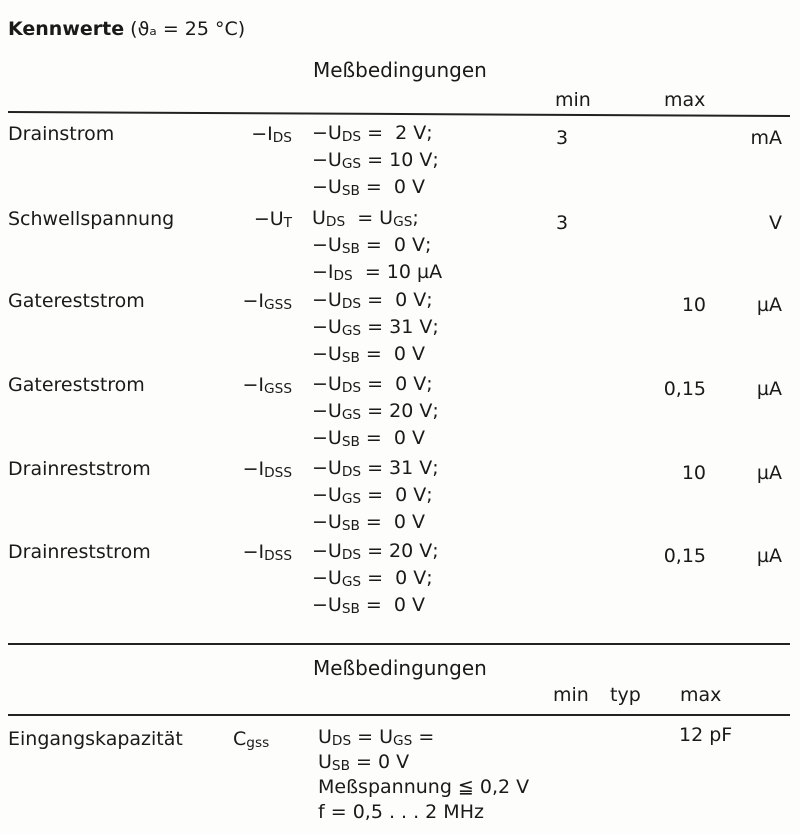  What do you see at coordinates (423, 737) in the screenshot?
I see `condition-line: UDS = UGS =` at bounding box center [423, 737].